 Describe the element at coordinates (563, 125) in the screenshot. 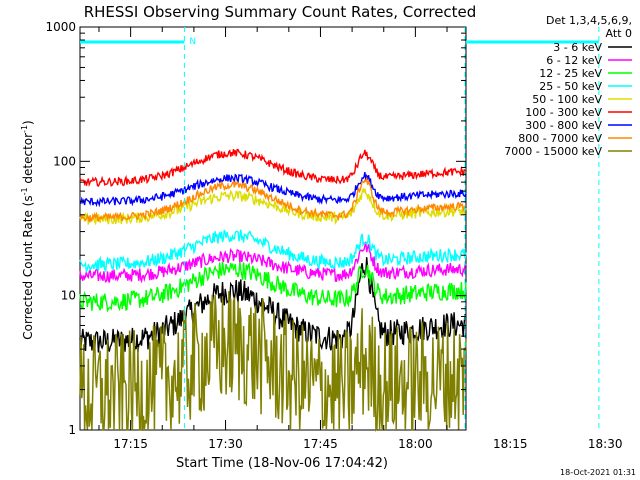

I see `legend-entry-label: 300 - 800 keV` at that location.